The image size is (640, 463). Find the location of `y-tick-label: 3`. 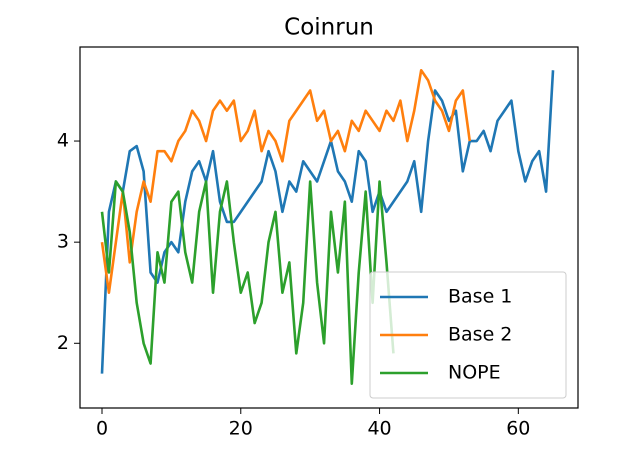

y-tick-label: 3 is located at coordinates (63, 242).